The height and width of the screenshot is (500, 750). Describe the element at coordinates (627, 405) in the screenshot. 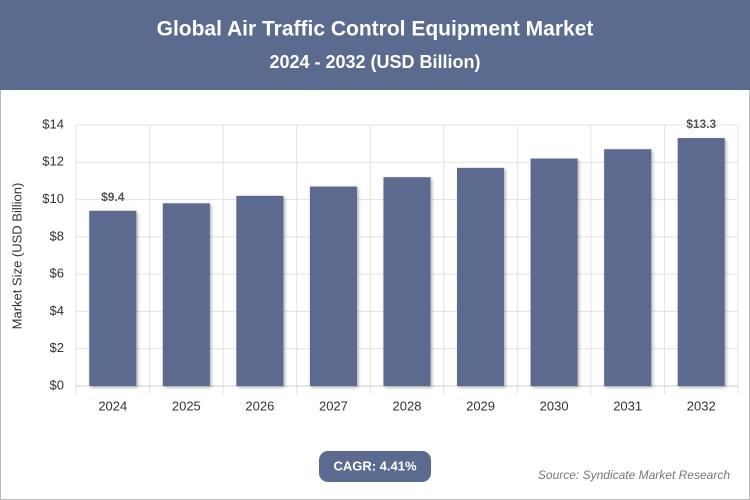

I see `x-tick-label: 2031` at that location.